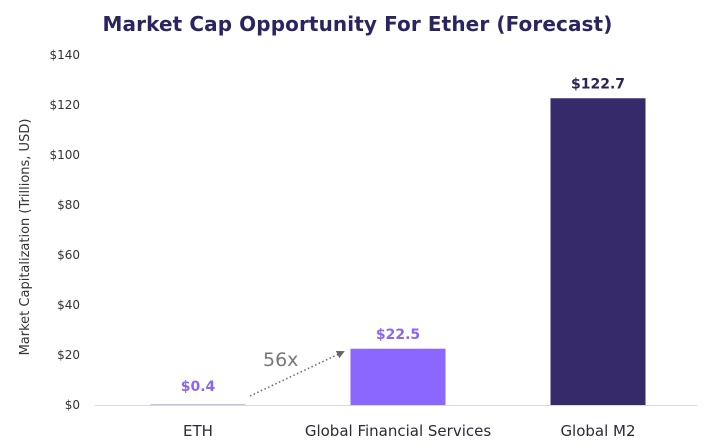 This screenshot has height=448, width=715. What do you see at coordinates (597, 431) in the screenshot?
I see `x-tick-label: Global M2` at bounding box center [597, 431].